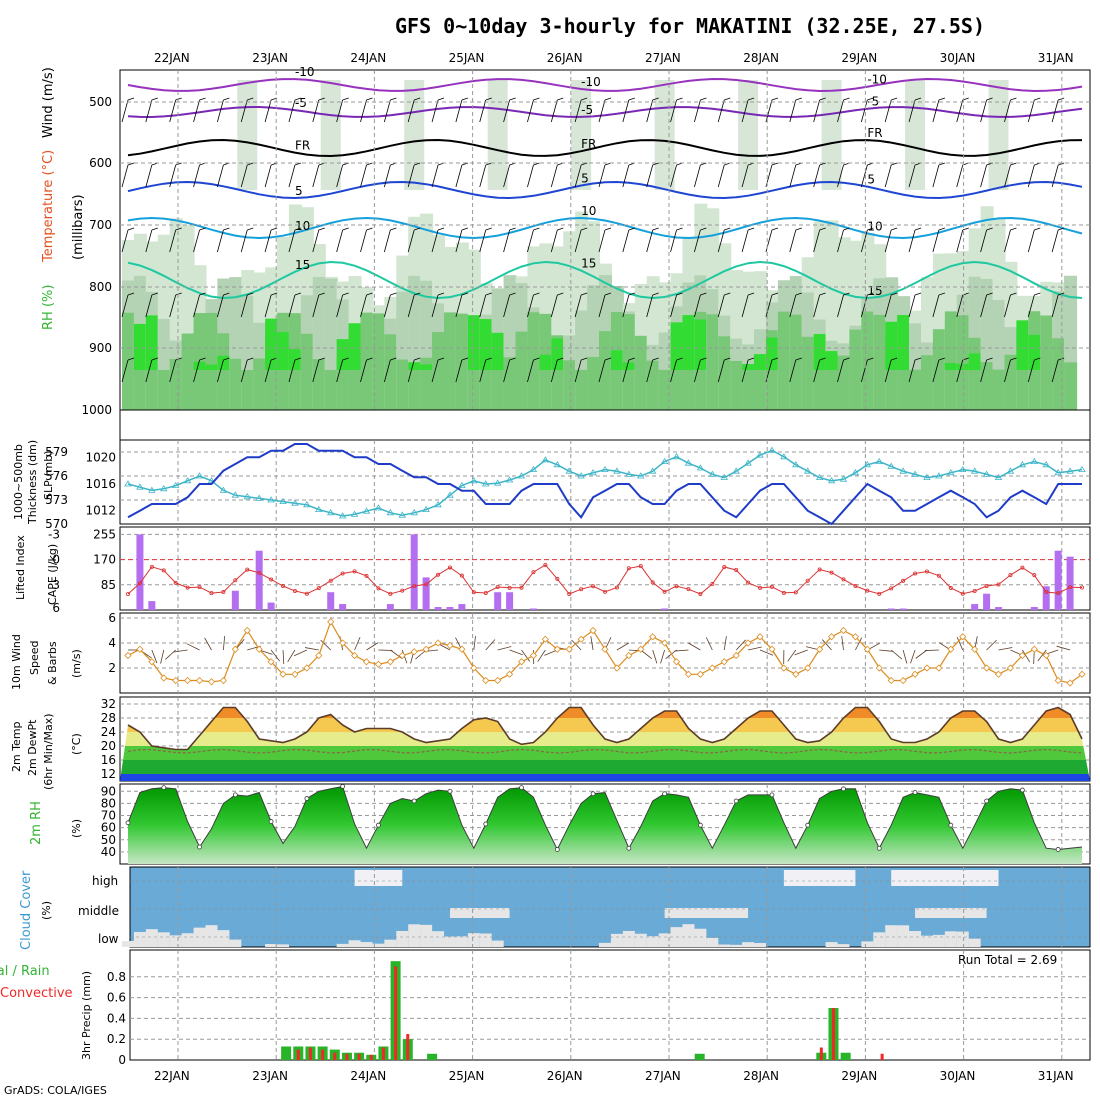  I want to click on y-tick-label: 255, so click(104, 534).